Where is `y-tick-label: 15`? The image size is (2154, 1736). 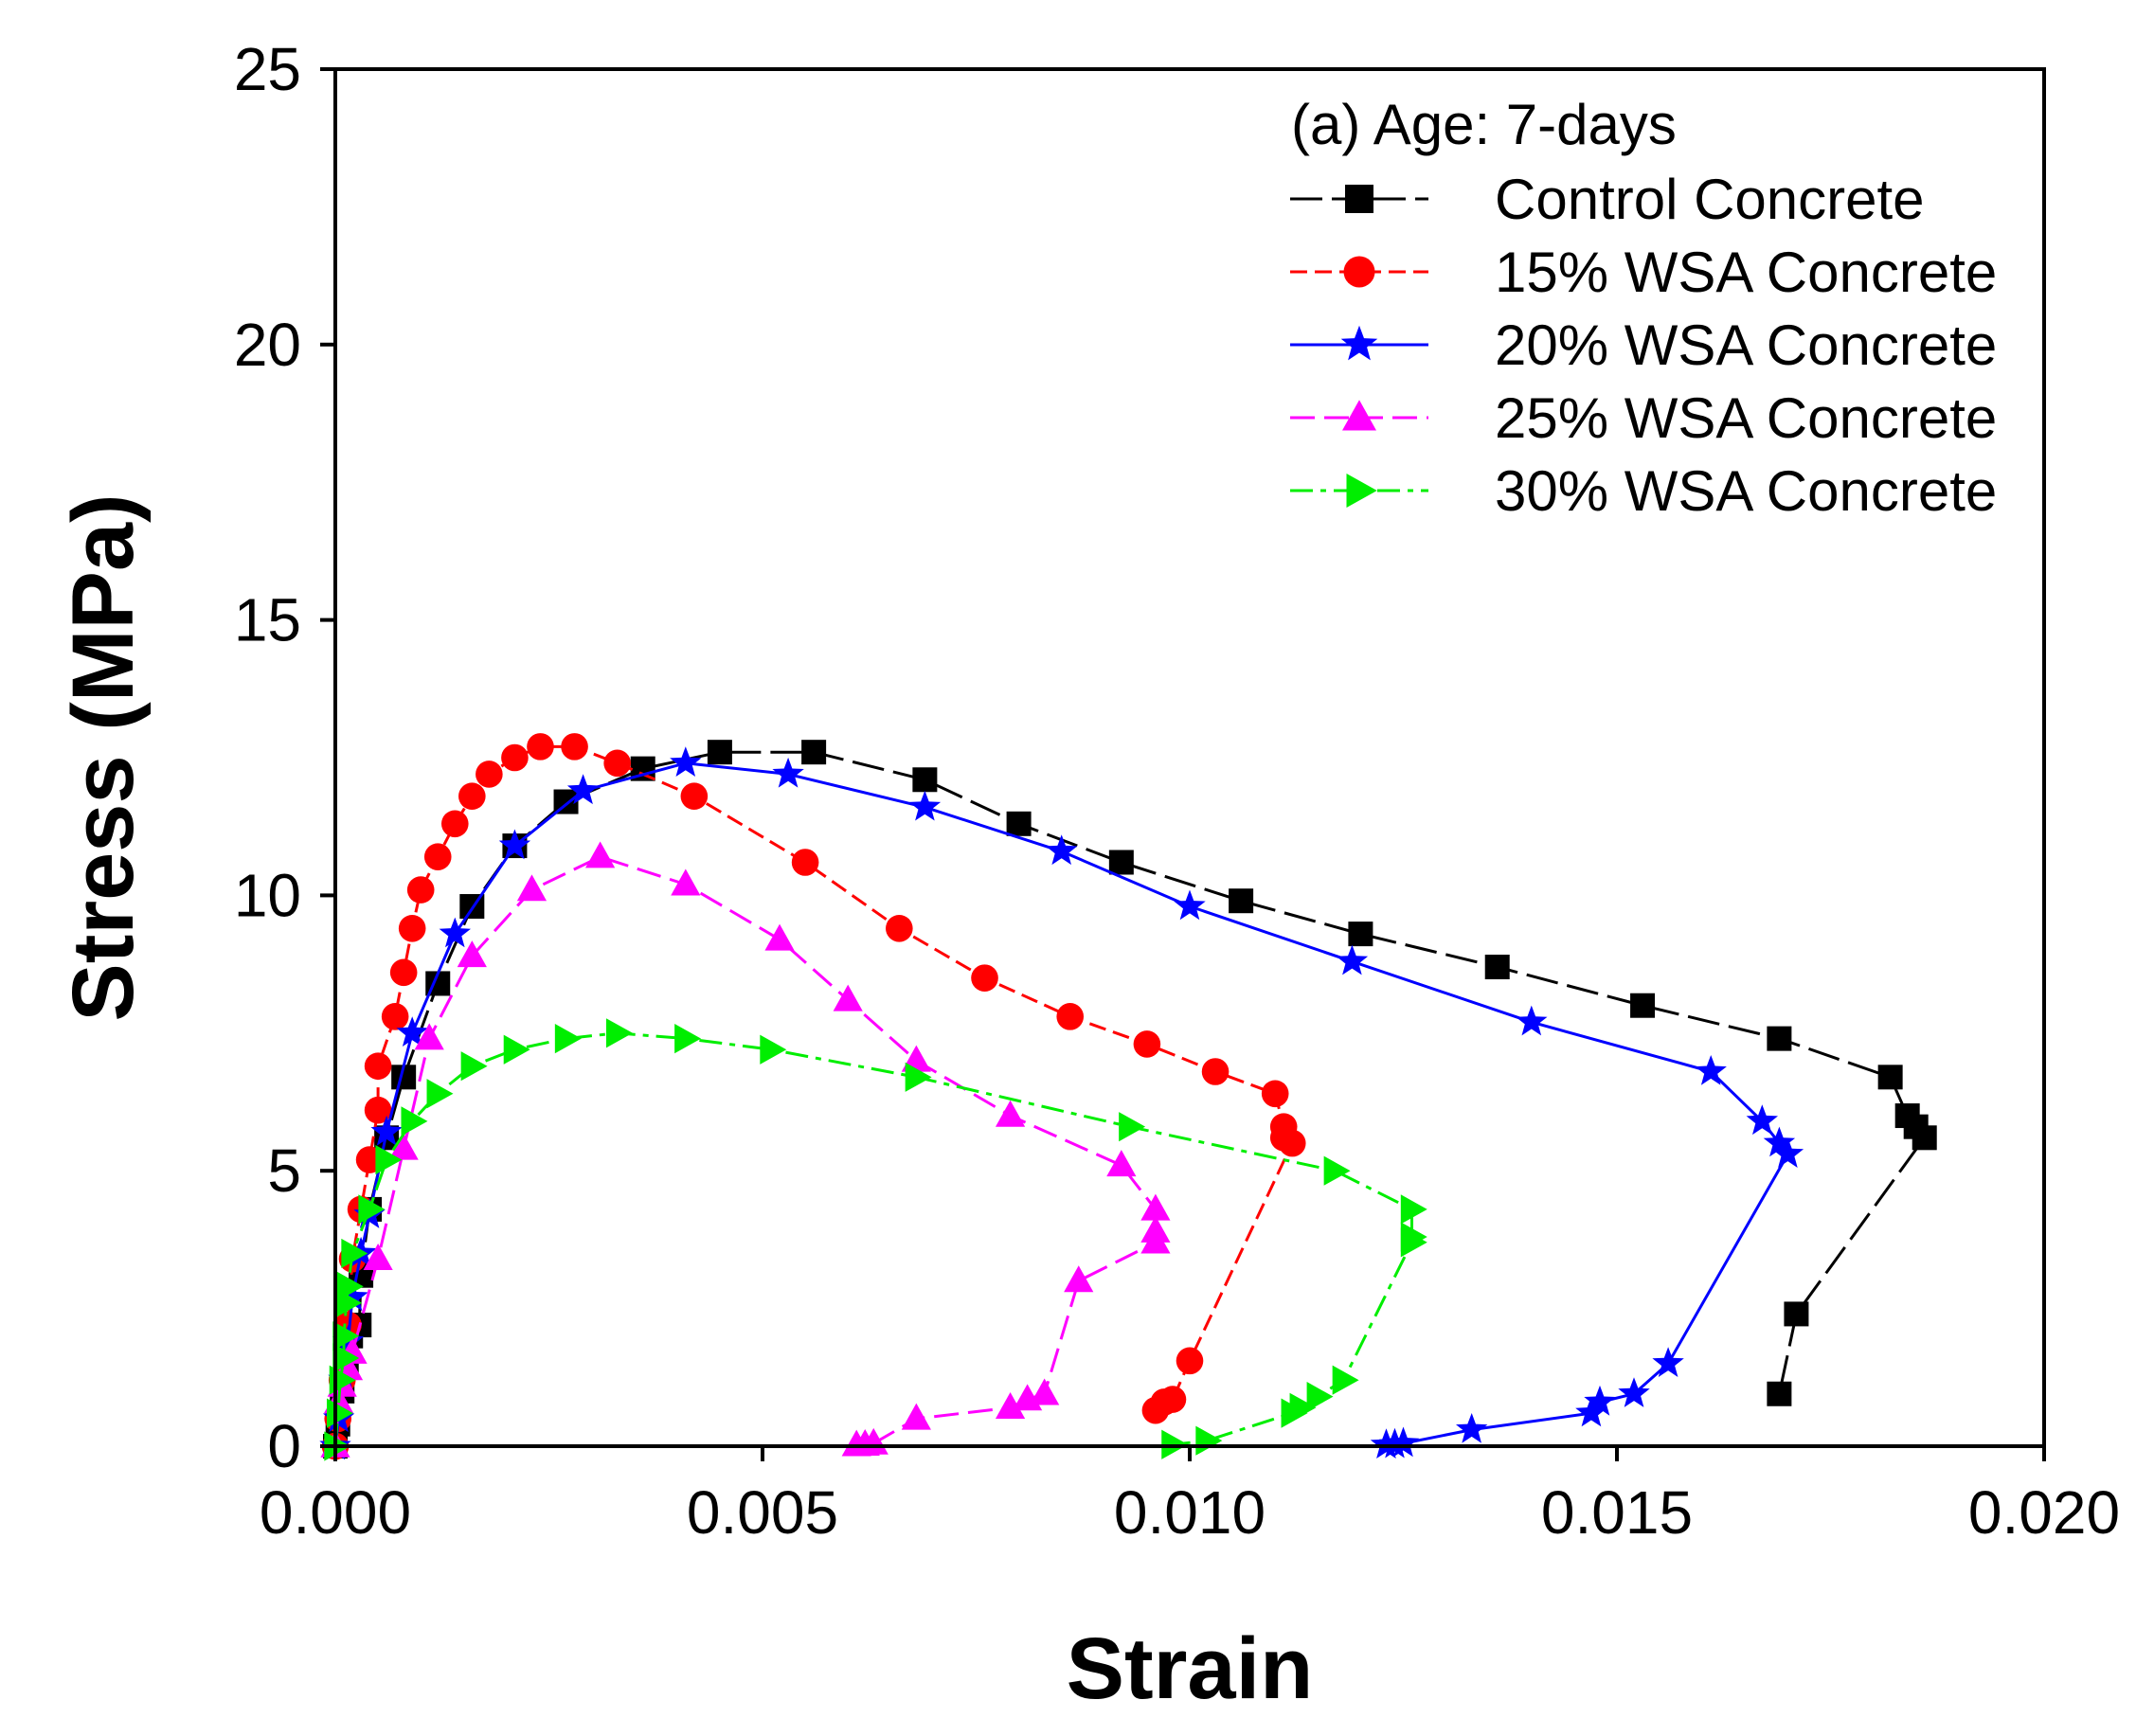
y-tick-label: 15 is located at coordinates (267, 620).